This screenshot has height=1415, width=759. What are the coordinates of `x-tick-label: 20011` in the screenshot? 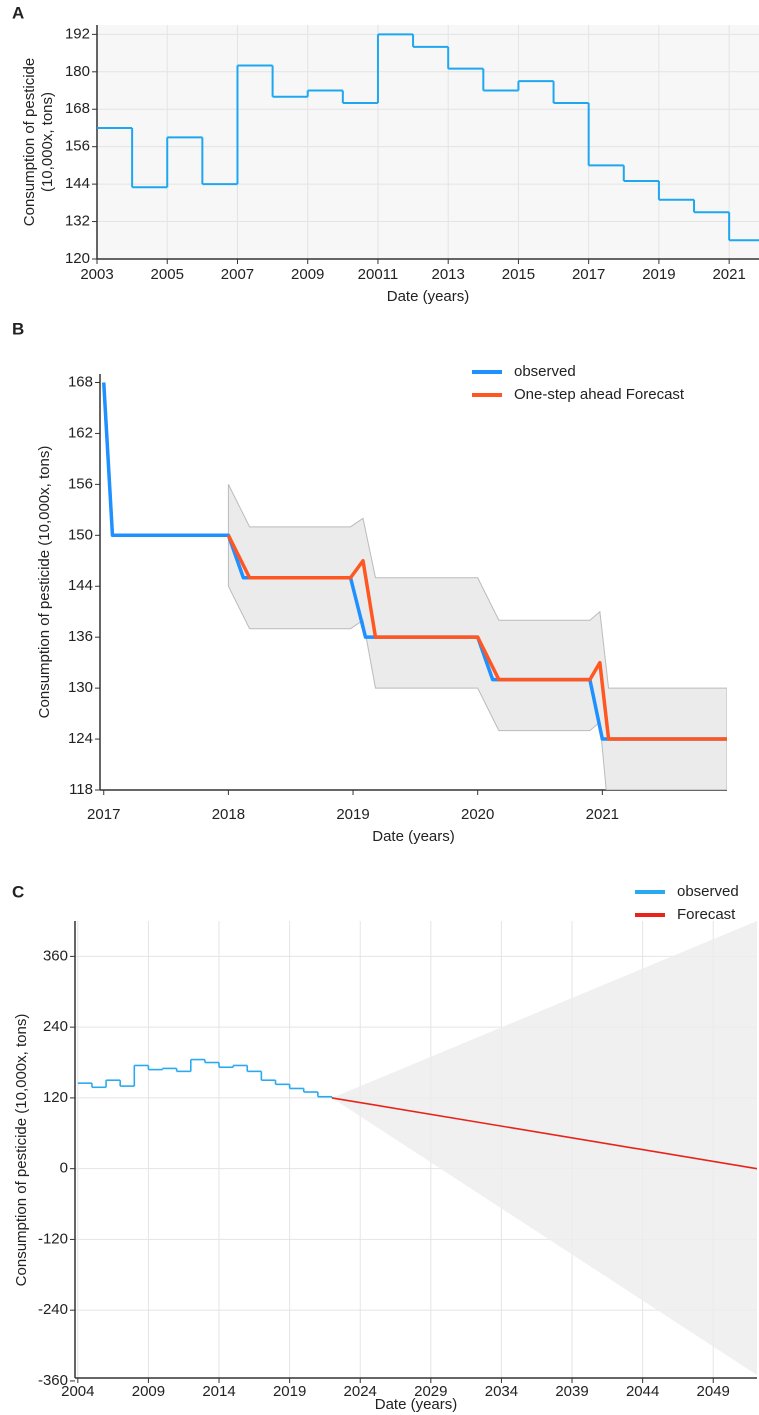 It's located at (378, 274).